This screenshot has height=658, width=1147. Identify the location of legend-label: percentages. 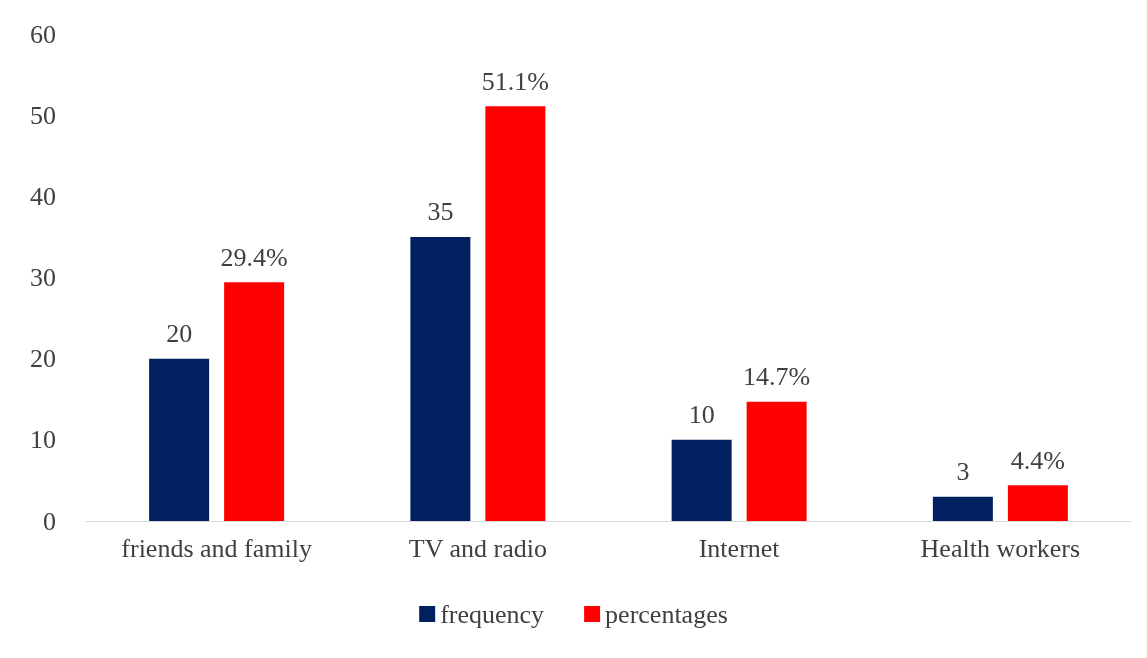
(666, 614).